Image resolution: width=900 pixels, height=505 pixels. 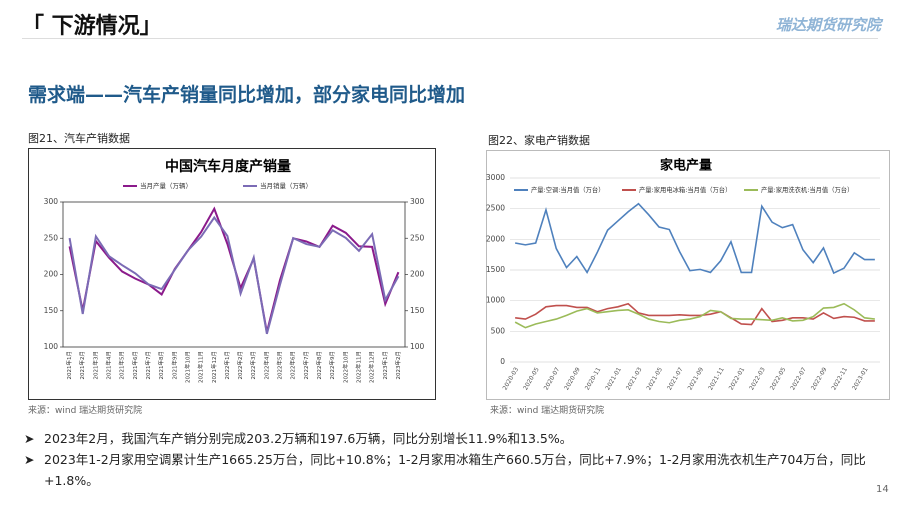 What do you see at coordinates (286, 185) in the screenshot?
I see `legend-label: 当月销量（万辆）` at bounding box center [286, 185].